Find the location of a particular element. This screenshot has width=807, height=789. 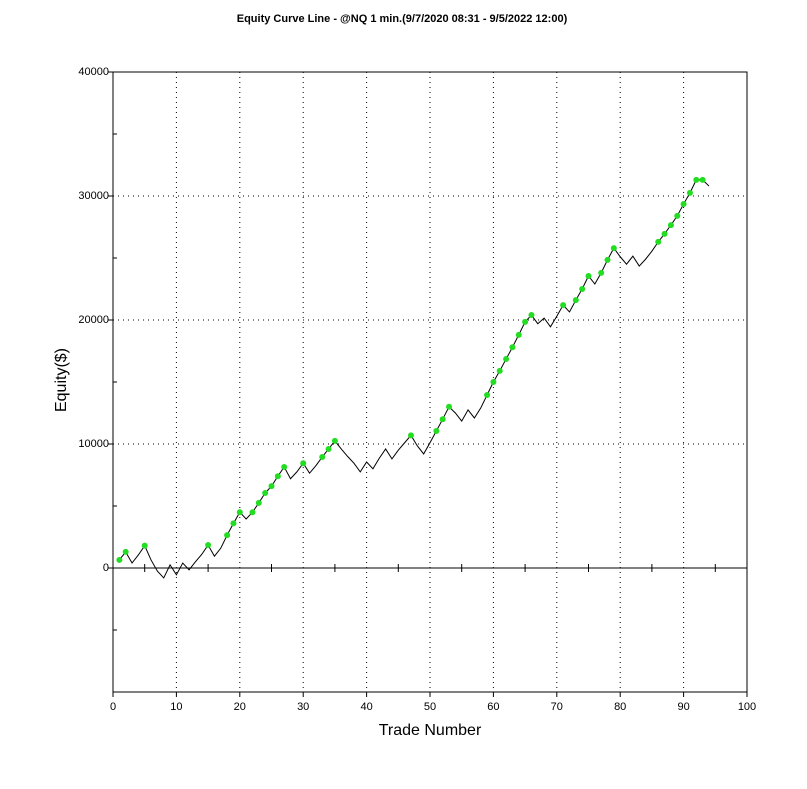

y-axis-label: Equity($) is located at coordinates (61, 380).